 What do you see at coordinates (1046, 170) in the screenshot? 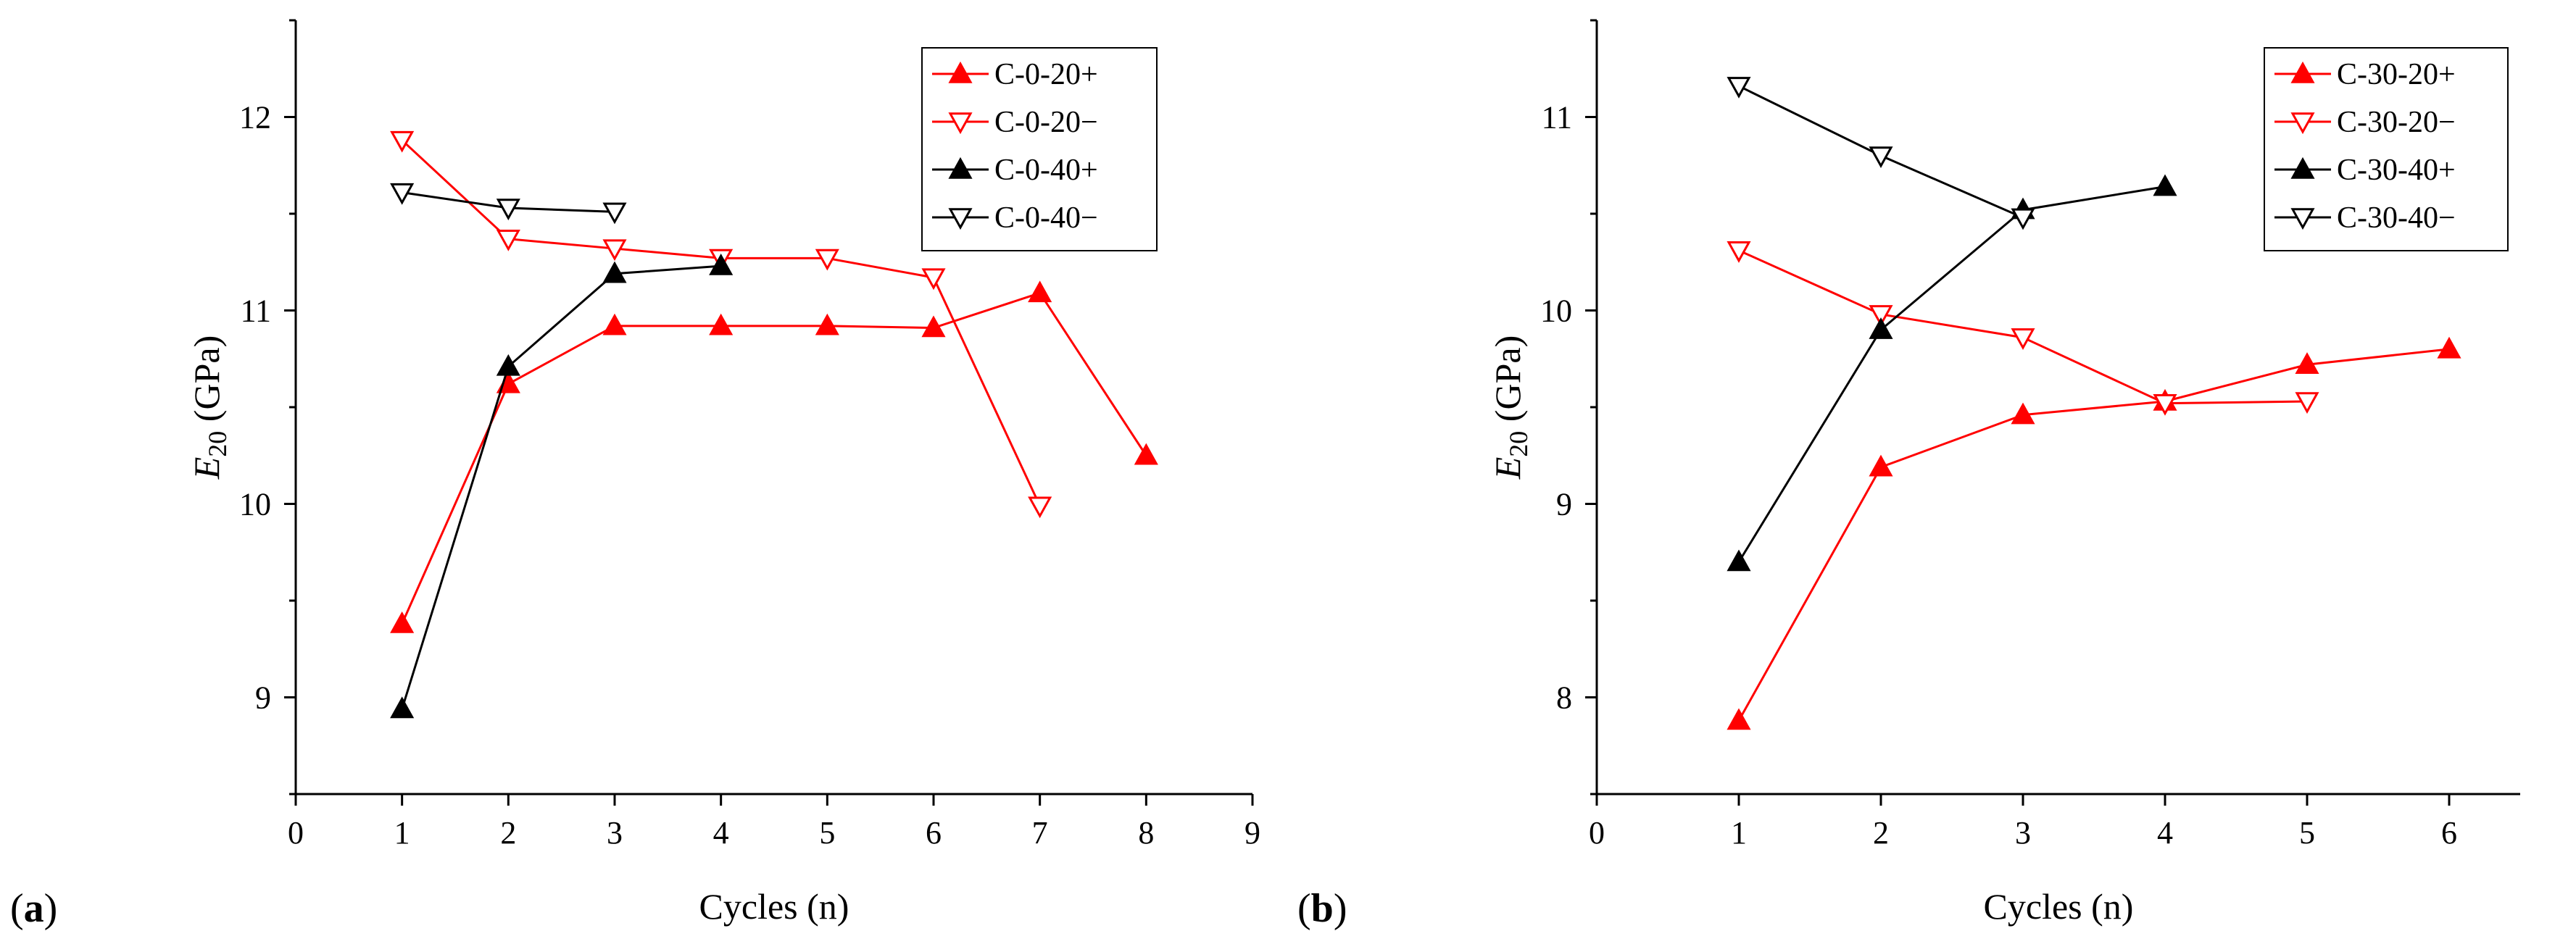
I see `legend-label: C-0-40+` at bounding box center [1046, 170].